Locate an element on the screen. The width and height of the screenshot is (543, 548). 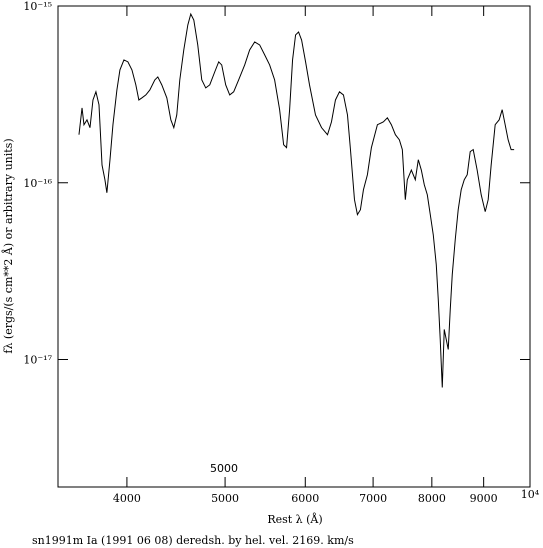
x-tick-label: 10⁴ is located at coordinates (530, 494).